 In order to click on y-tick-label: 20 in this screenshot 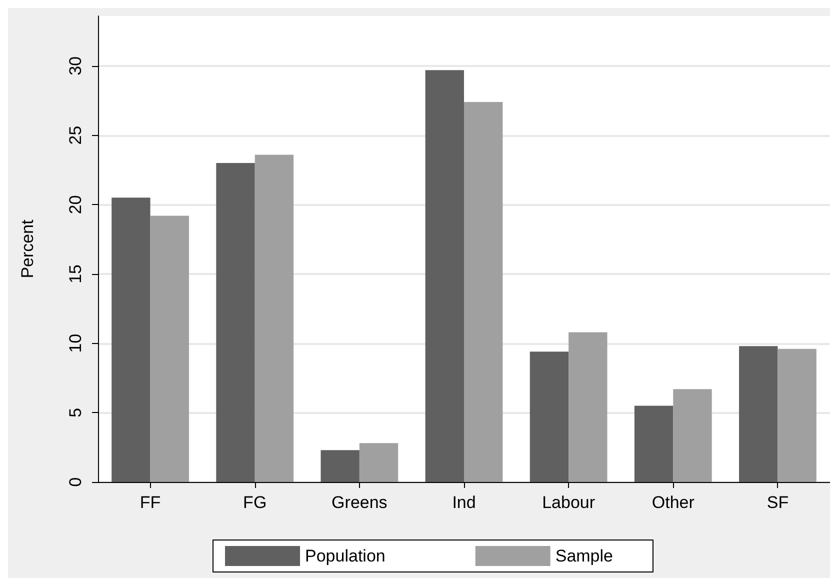, I will do `click(75, 204)`.